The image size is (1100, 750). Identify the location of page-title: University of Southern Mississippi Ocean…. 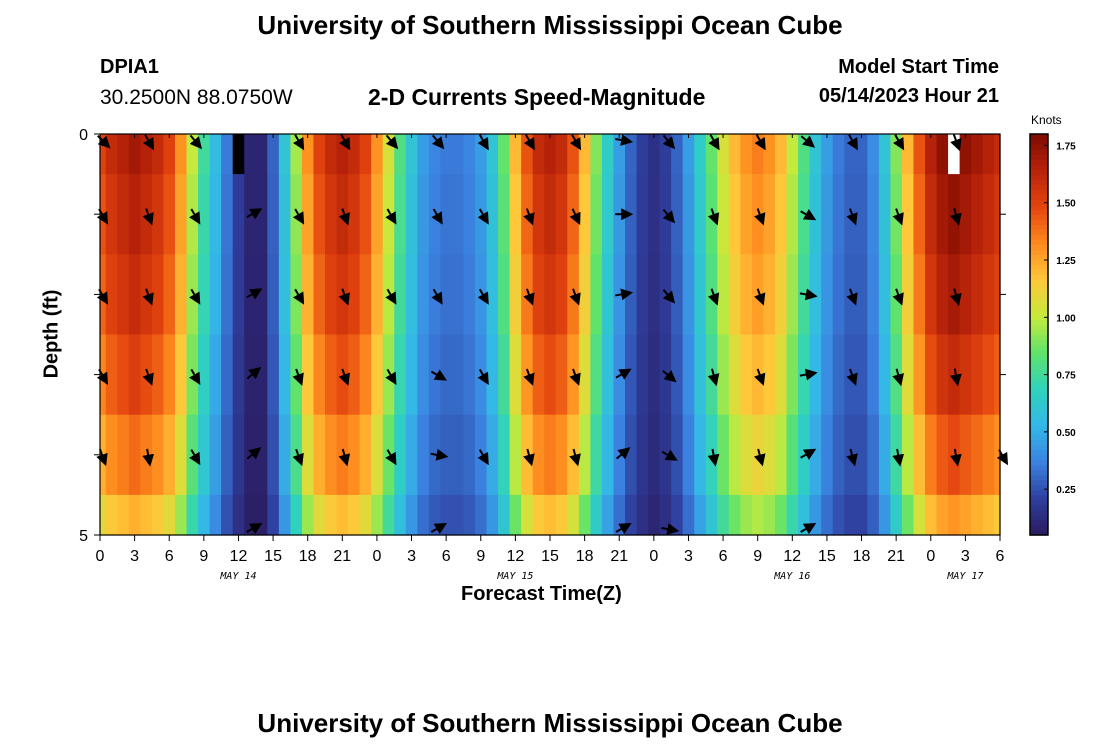
(550, 25).